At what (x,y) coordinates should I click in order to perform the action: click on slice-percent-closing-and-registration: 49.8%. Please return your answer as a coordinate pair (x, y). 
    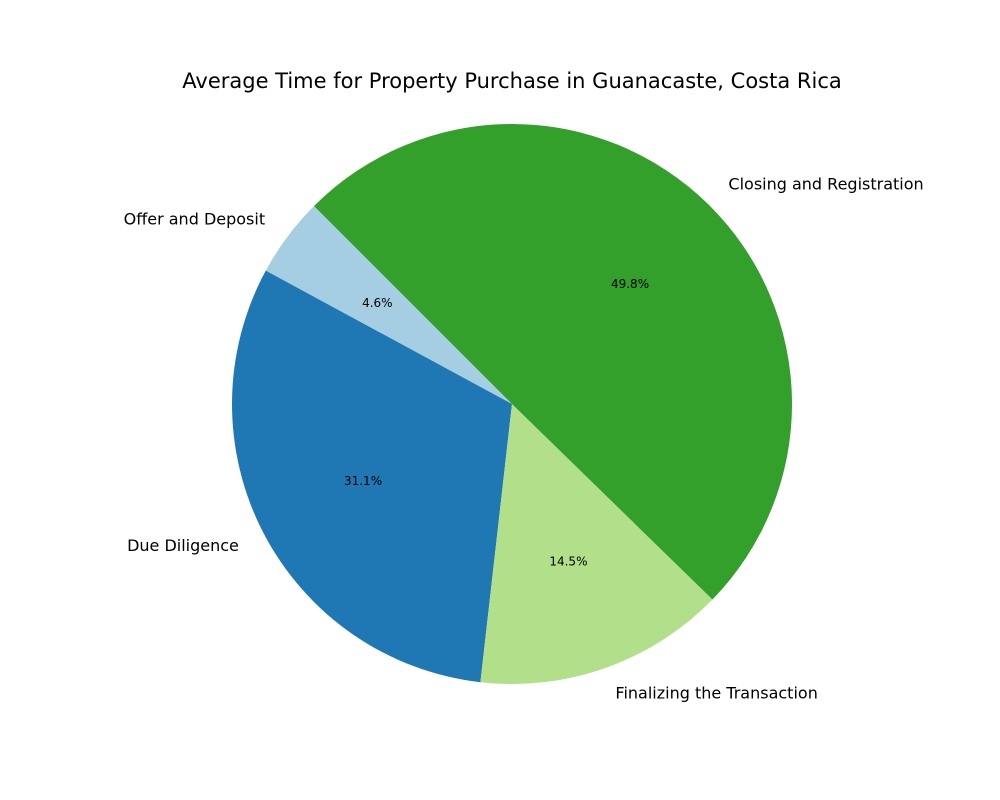
    Looking at the image, I should click on (630, 284).